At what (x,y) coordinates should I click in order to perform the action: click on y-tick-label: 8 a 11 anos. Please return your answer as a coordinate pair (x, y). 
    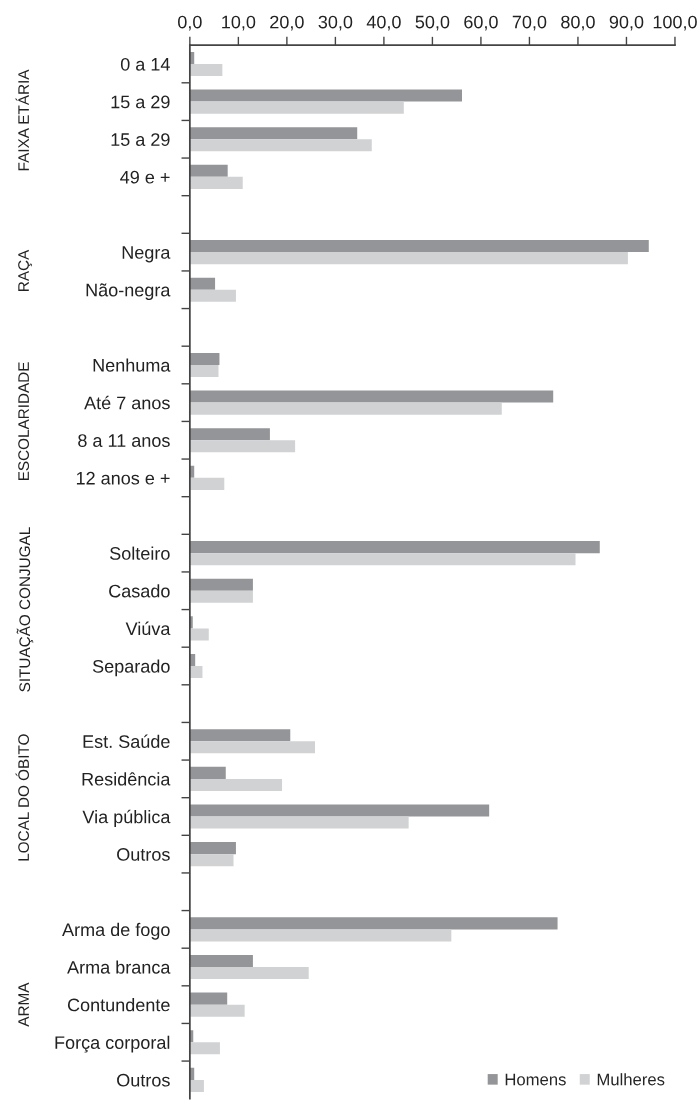
    Looking at the image, I should click on (124, 440).